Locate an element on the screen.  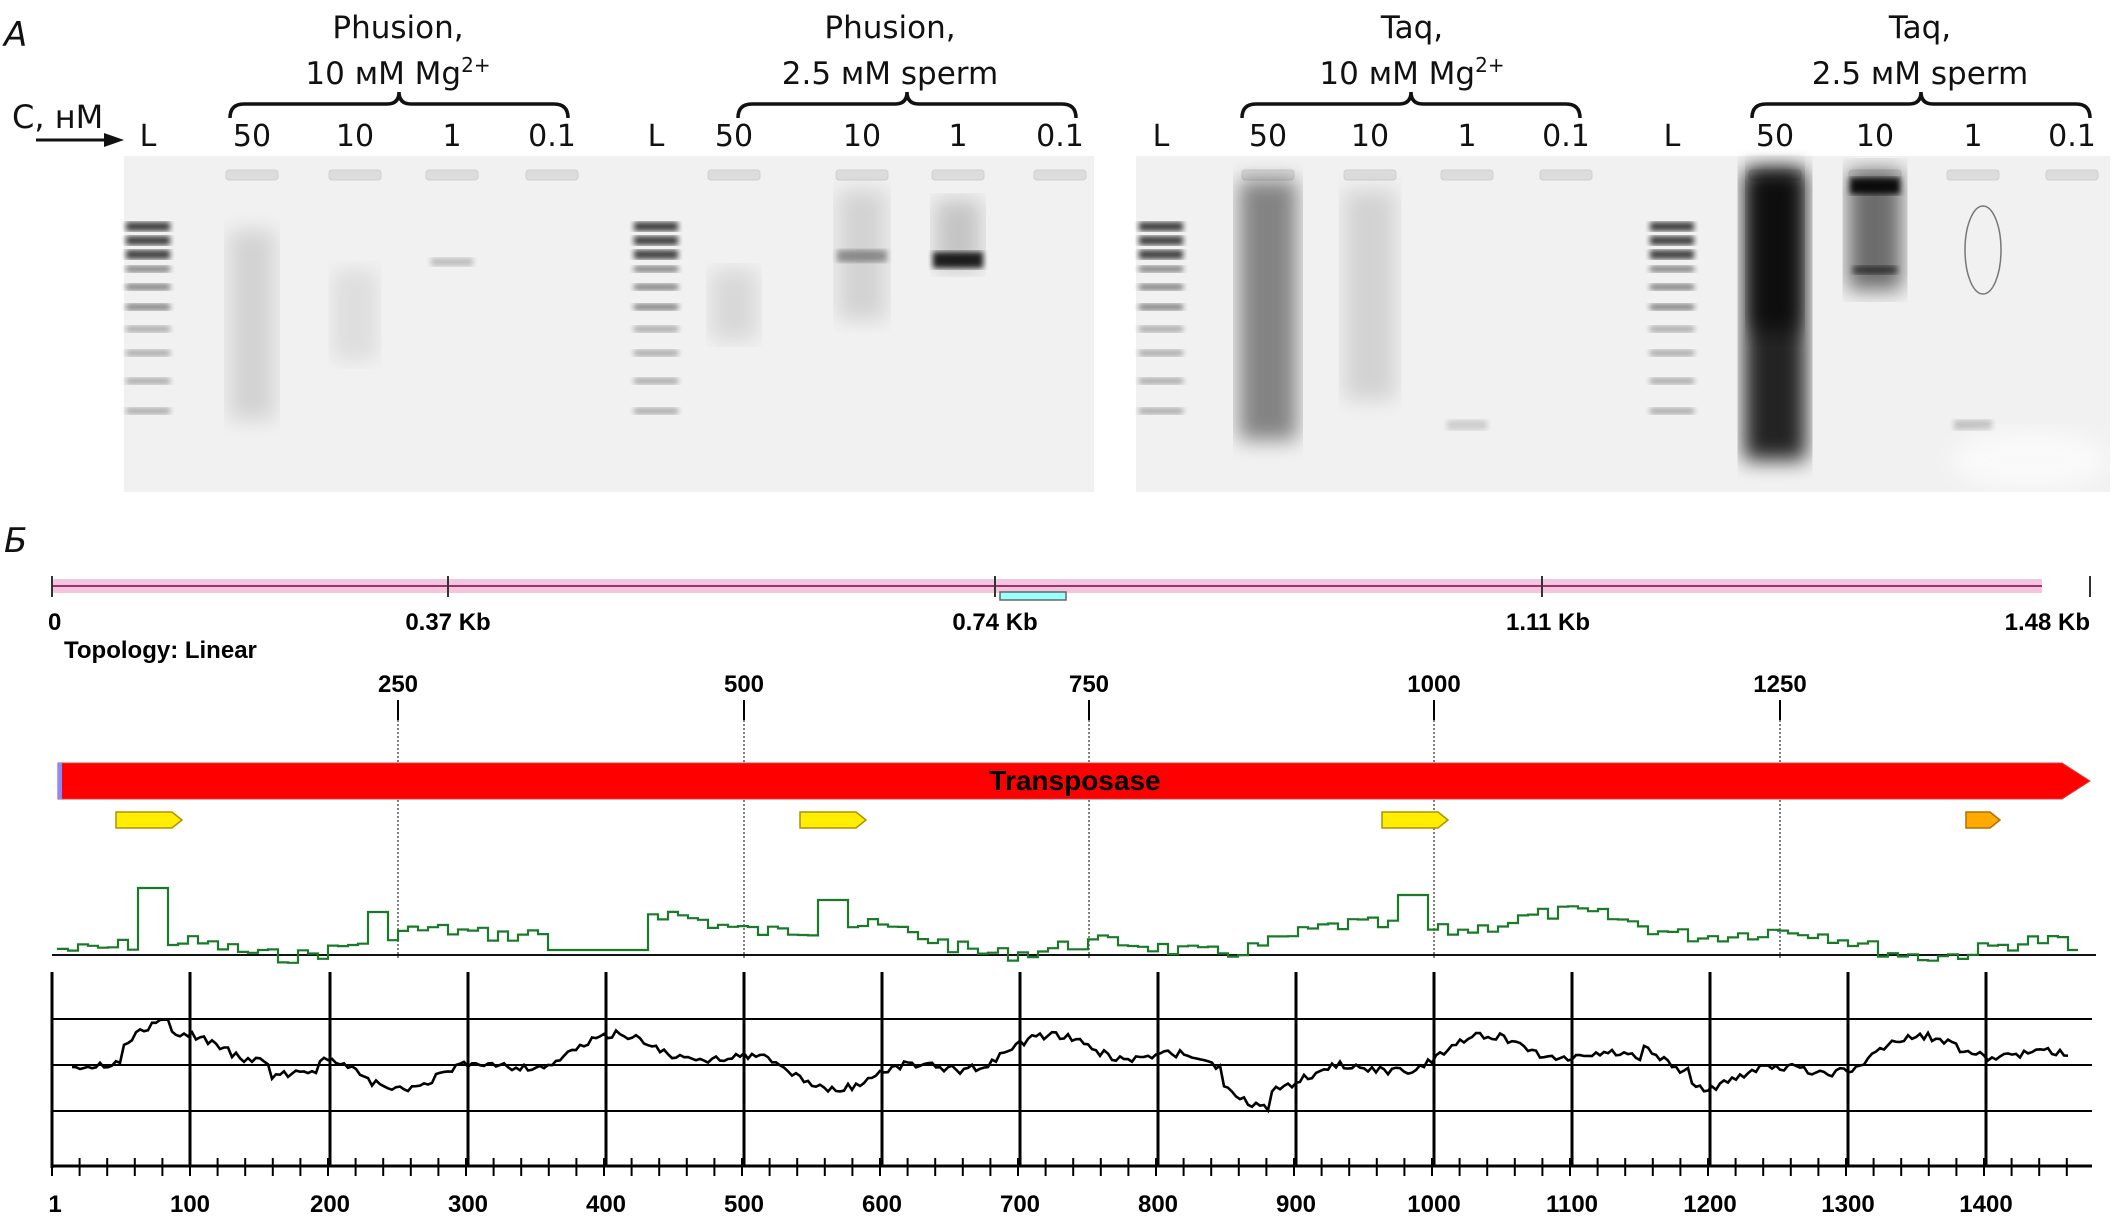
green-profile-trace is located at coordinates (1067, 925).